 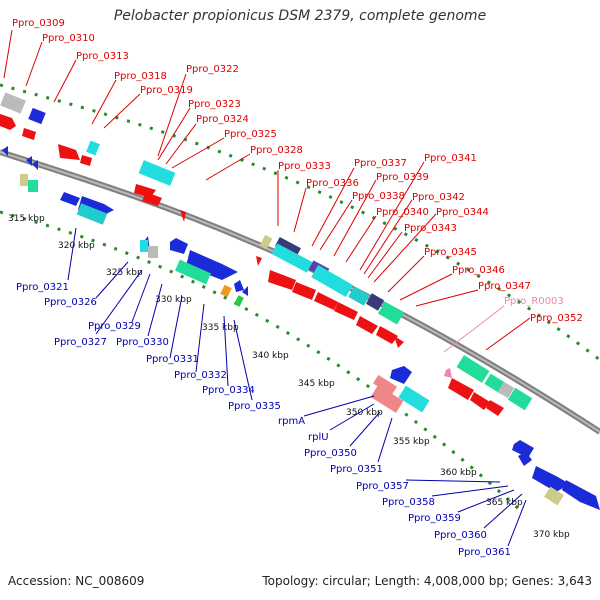 I want to click on tick-label: 325 kbp, so click(x=124, y=273).